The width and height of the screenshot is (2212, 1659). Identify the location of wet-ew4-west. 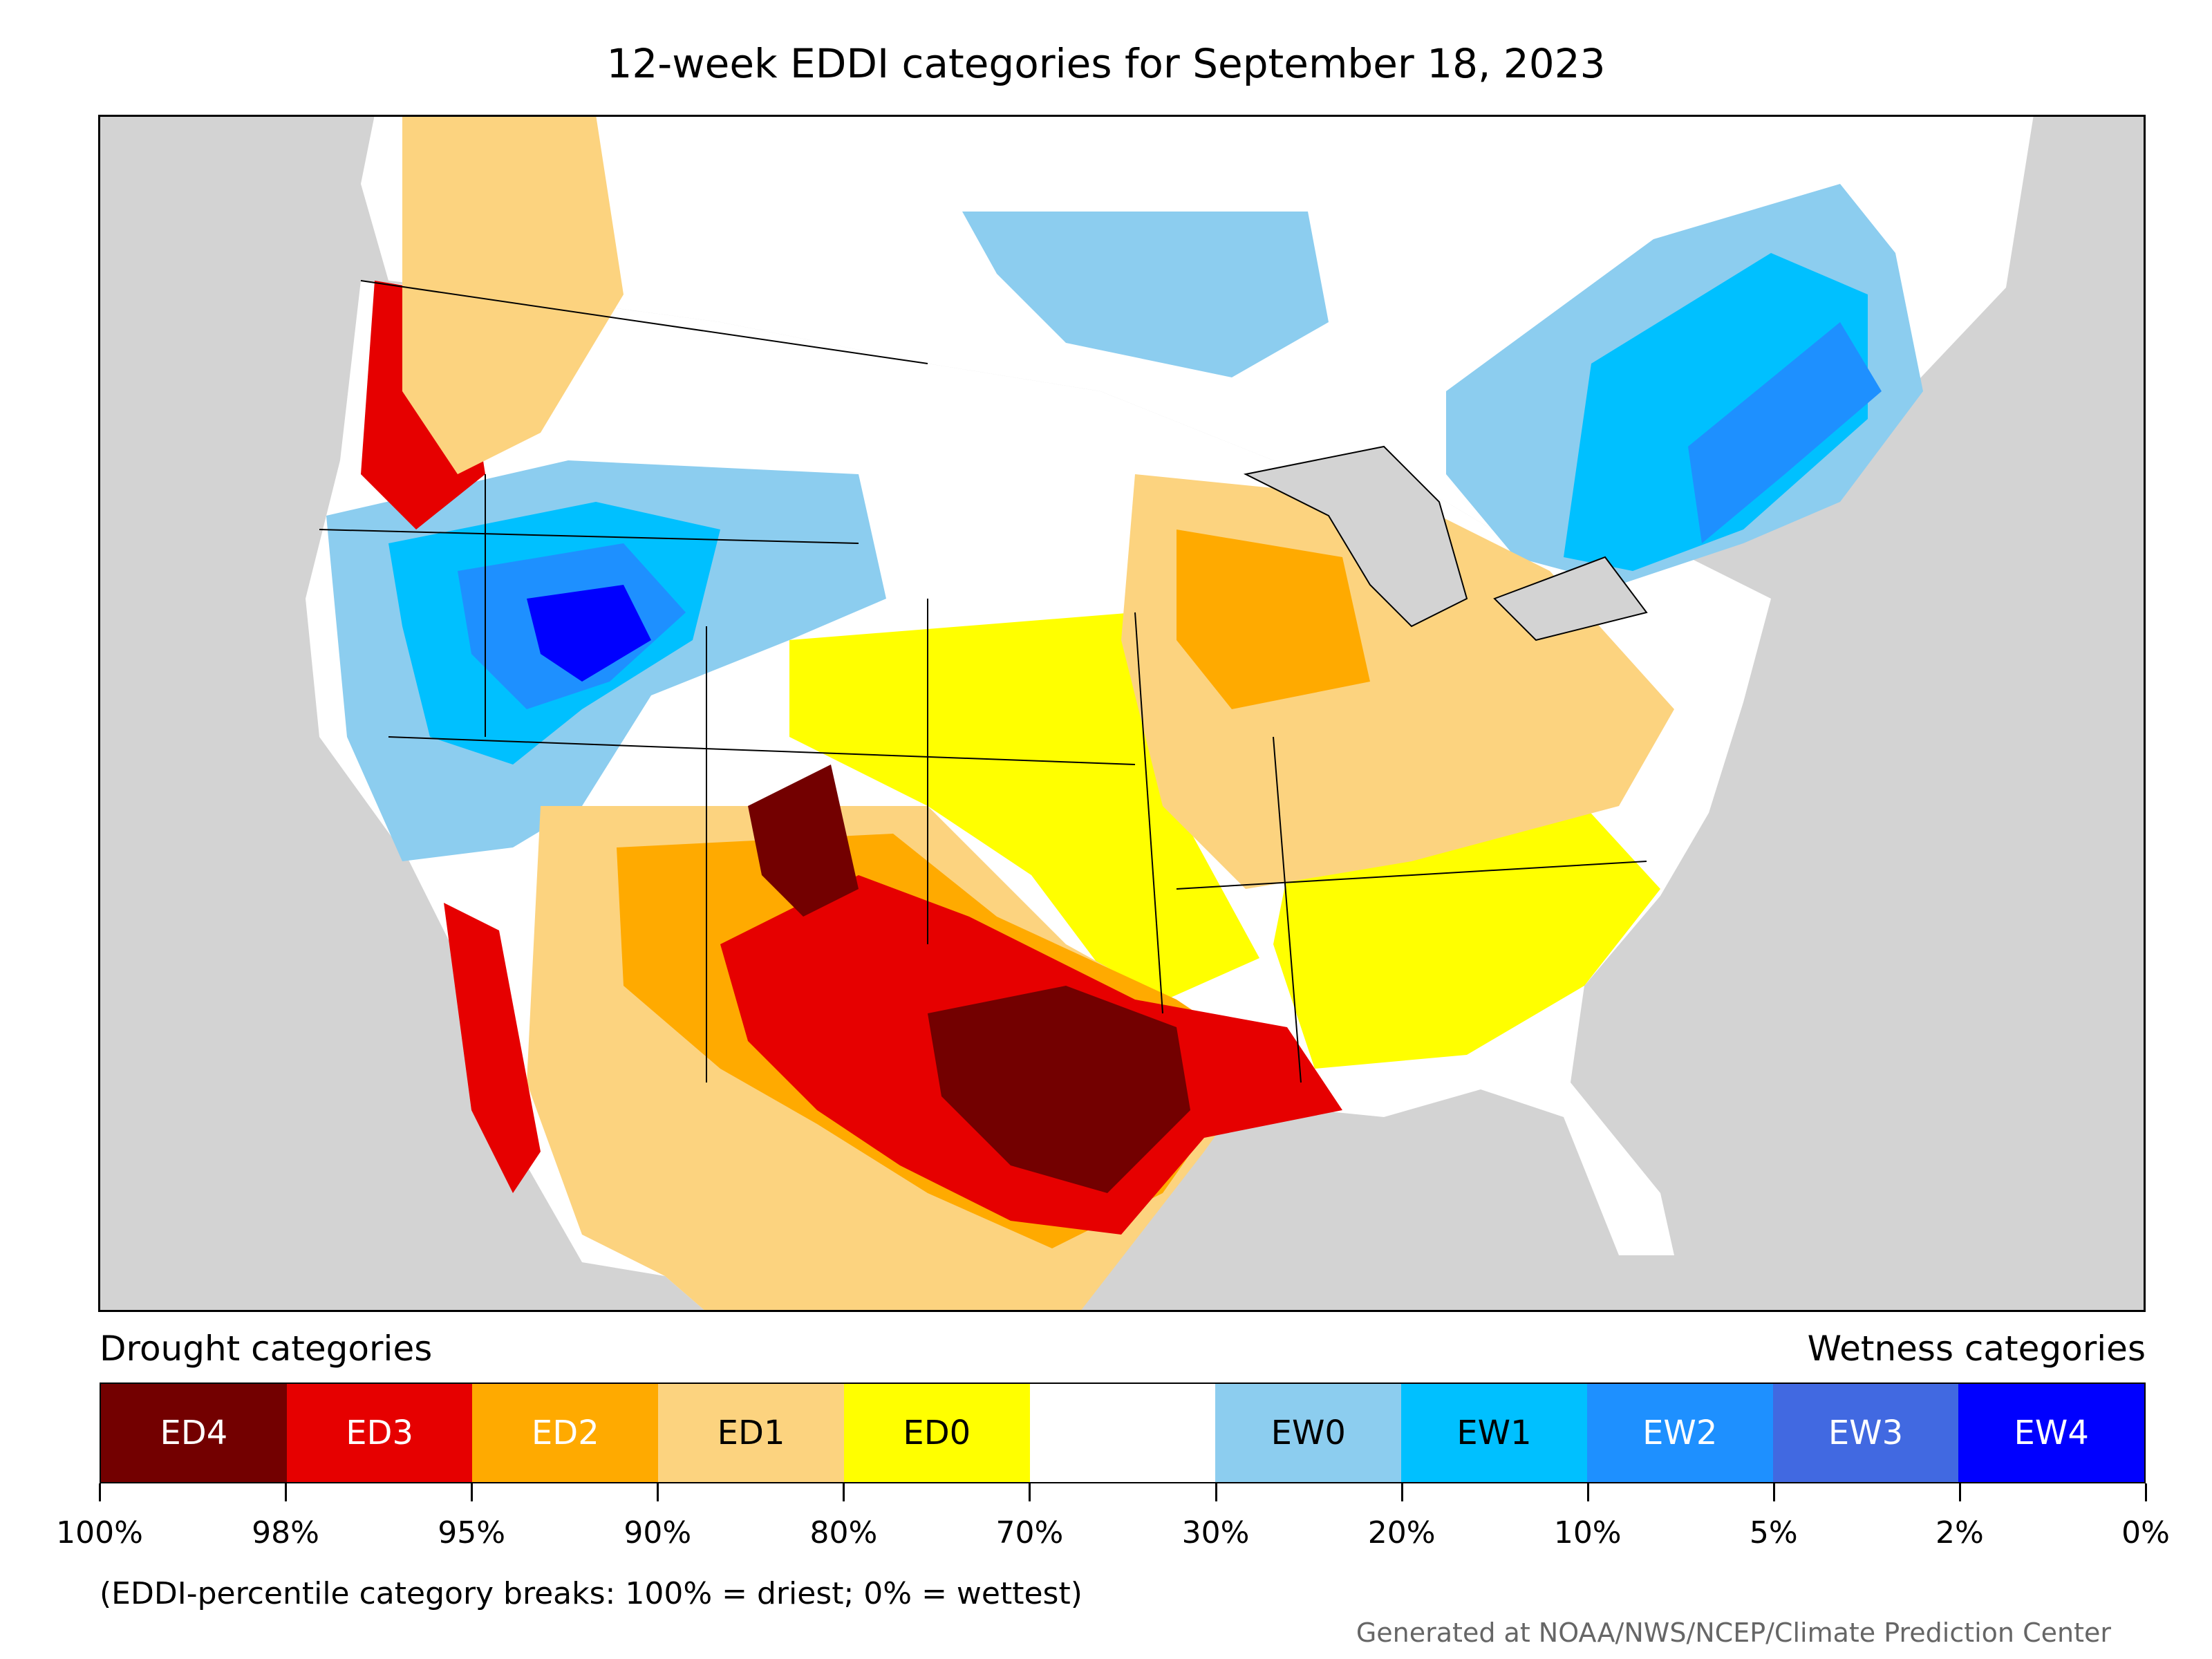
(589, 633).